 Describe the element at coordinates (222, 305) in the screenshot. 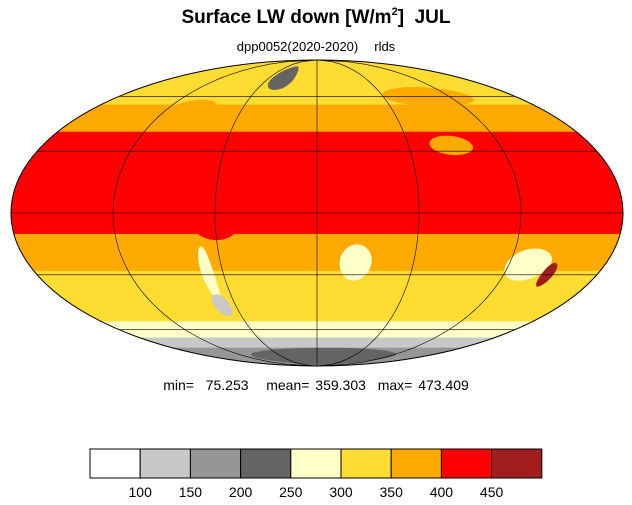

I see `region-patagonia` at that location.